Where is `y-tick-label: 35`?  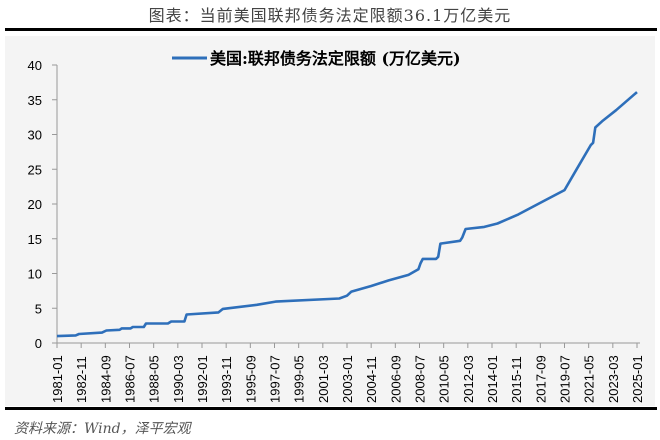
y-tick-label: 35 is located at coordinates (35, 100).